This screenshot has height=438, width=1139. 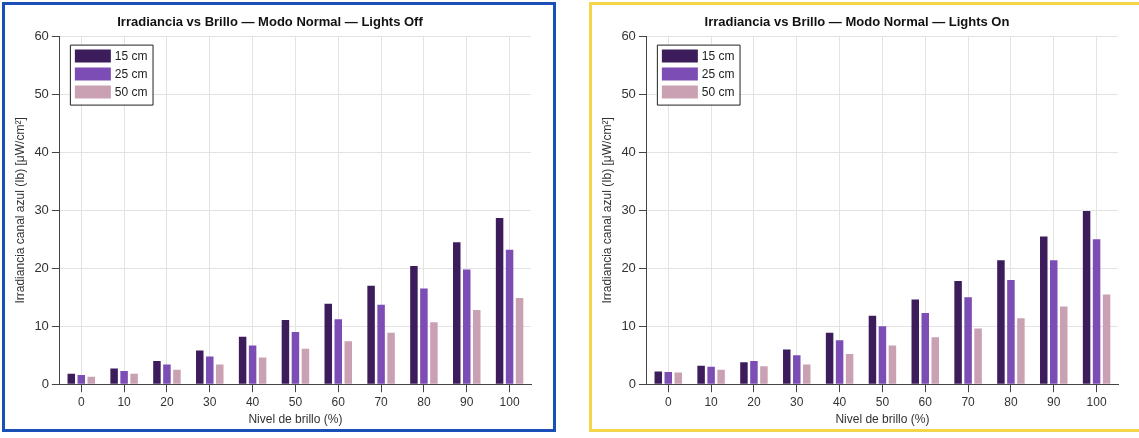 What do you see at coordinates (295, 419) in the screenshot?
I see `x-axis-title: Nivel de brillo (%)` at bounding box center [295, 419].